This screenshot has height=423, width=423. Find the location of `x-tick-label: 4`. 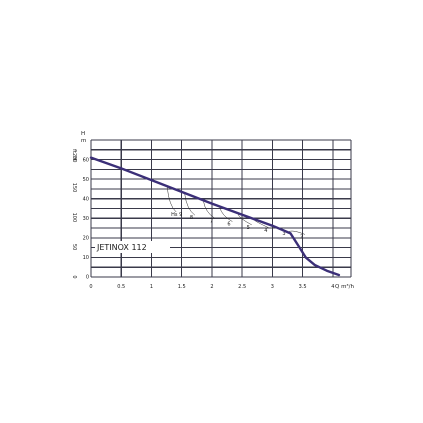

x-tick-label: 4 is located at coordinates (332, 287).